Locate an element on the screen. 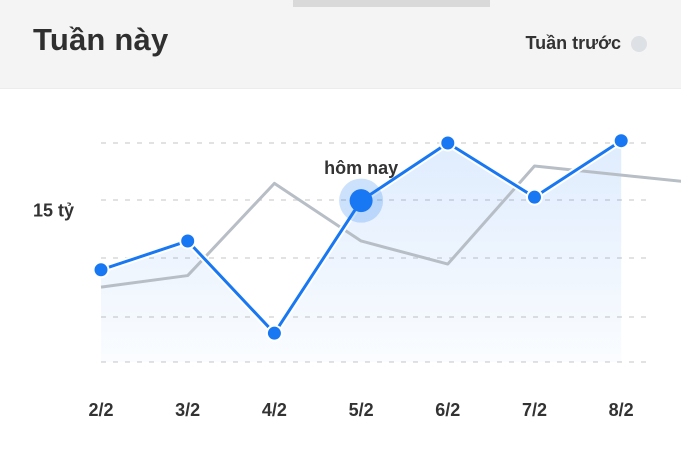  page-title: Tuần này is located at coordinates (101, 39).